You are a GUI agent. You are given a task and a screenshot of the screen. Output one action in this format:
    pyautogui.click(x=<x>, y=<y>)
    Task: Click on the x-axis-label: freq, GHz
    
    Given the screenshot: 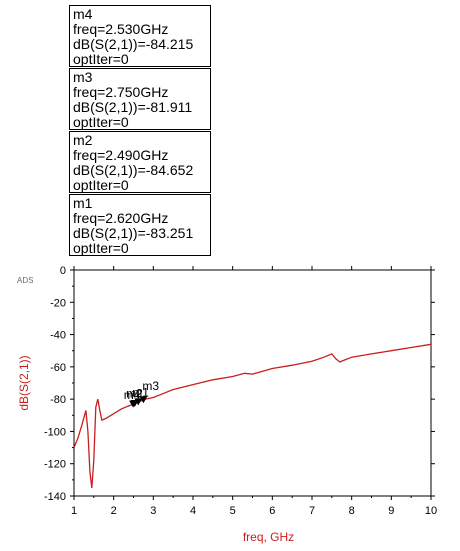 What is the action you would take?
    pyautogui.click(x=268, y=537)
    